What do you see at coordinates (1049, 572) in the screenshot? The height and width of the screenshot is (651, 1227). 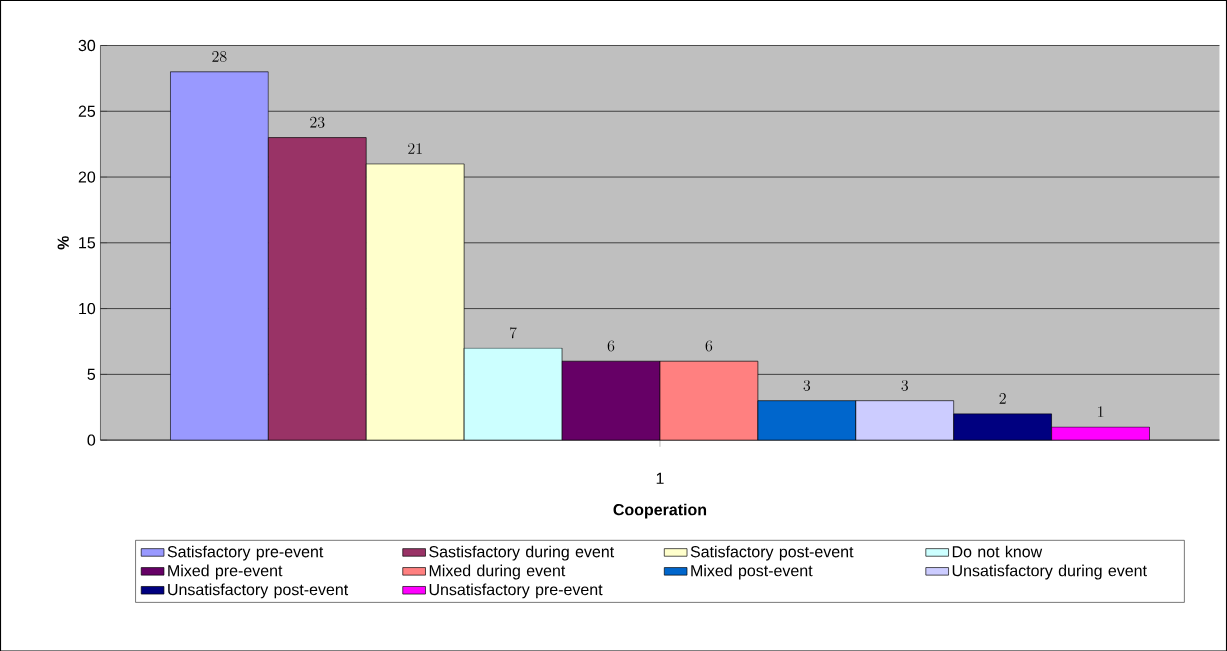 I see `legend-label: Unsatisfactory during event` at bounding box center [1049, 572].